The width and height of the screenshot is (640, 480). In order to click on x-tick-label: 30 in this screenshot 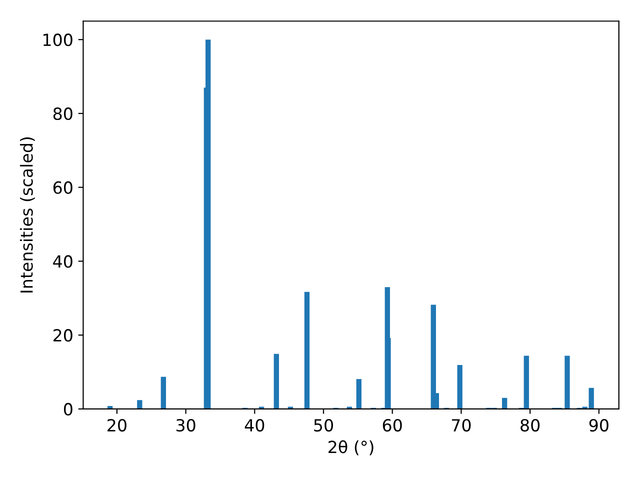, I will do `click(186, 425)`.